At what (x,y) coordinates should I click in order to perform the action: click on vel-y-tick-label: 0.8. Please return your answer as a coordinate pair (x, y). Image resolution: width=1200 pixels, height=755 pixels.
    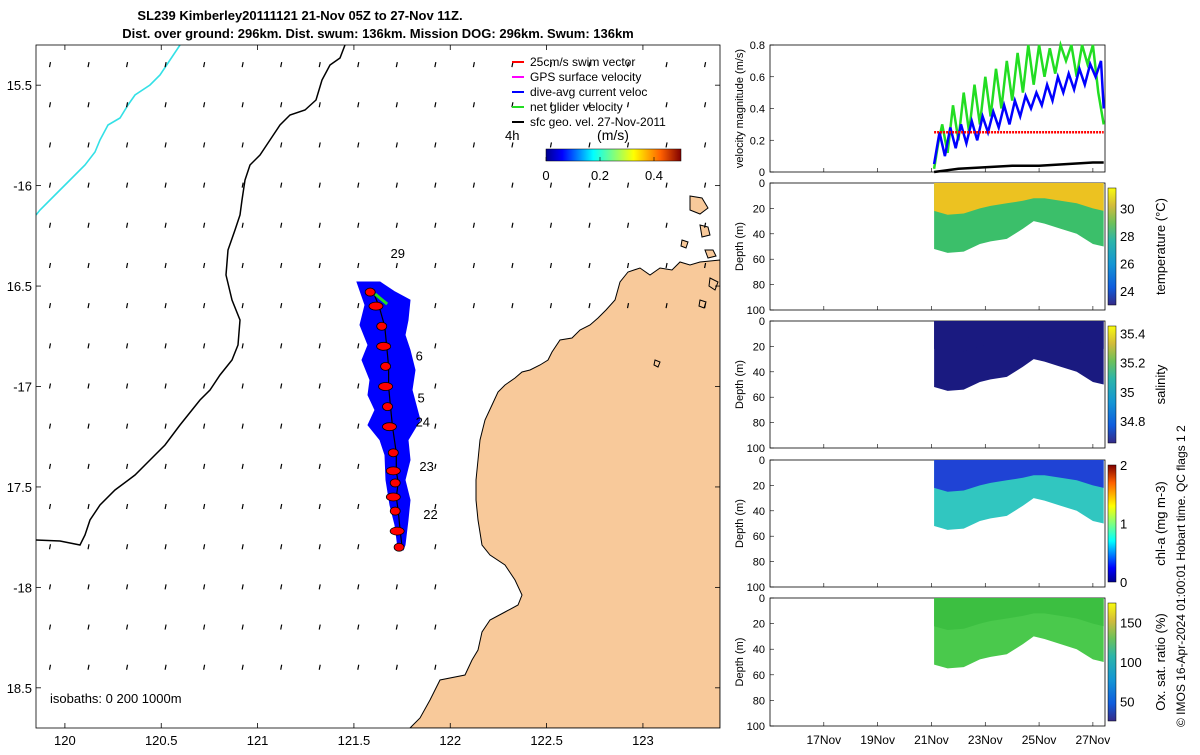
    Looking at the image, I should click on (757, 46).